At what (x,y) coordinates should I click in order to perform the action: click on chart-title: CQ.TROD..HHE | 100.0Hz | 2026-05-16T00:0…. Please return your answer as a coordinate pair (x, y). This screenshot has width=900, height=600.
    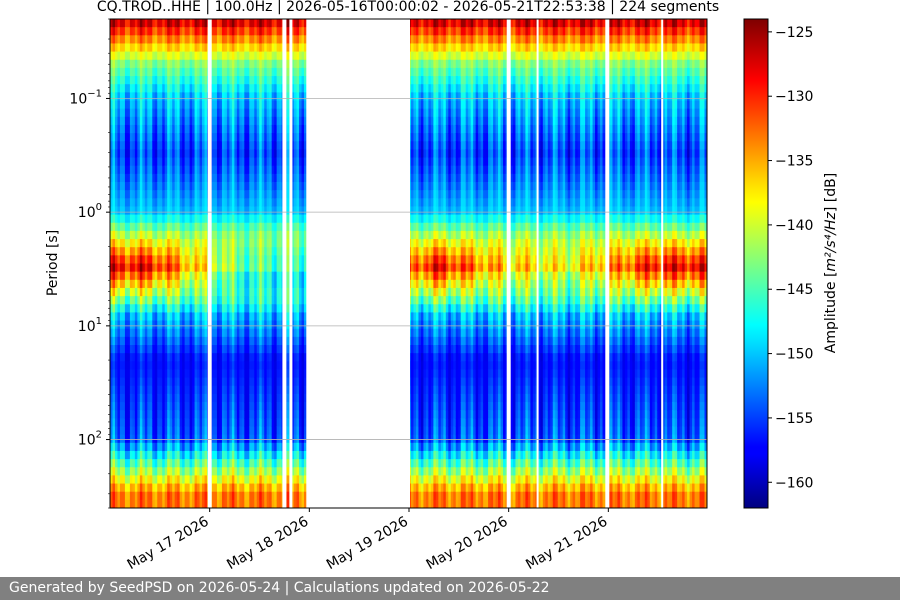
    Looking at the image, I should click on (408, 7).